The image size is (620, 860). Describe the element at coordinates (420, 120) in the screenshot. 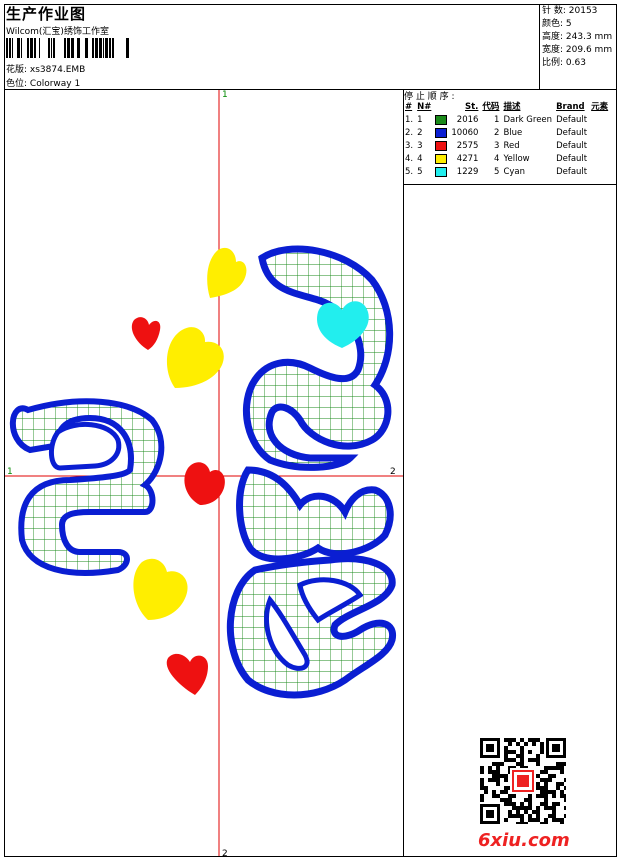

I see `row-number: 1` at that location.